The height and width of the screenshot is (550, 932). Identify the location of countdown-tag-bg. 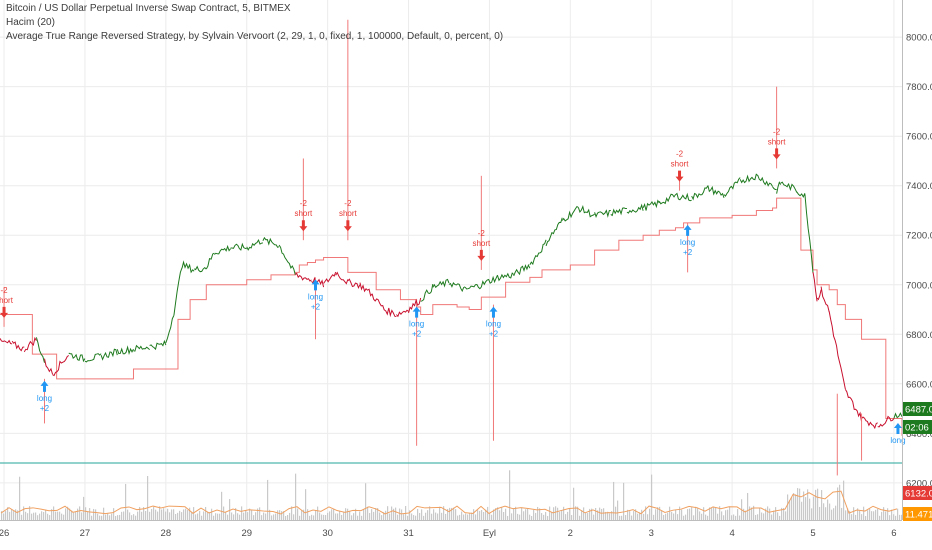
(917, 427).